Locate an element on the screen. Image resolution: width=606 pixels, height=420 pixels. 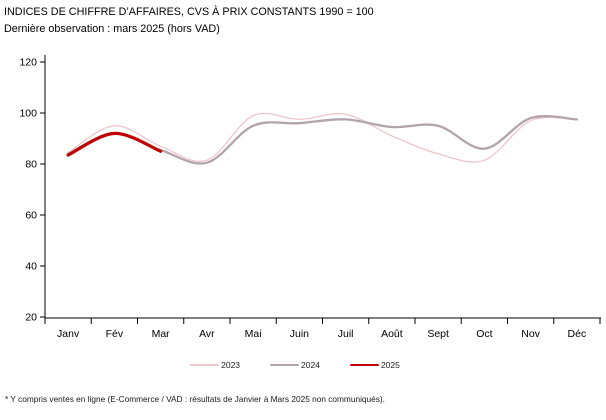
x-tick-label: Fév is located at coordinates (115, 334).